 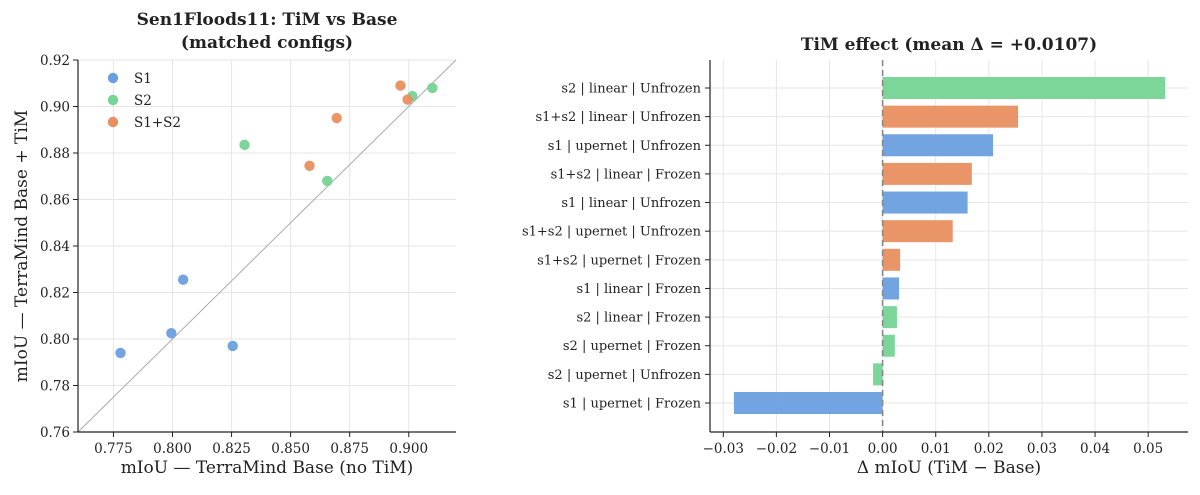 I want to click on bar-category-label: s2 | linear | Frozen, so click(x=638, y=318).